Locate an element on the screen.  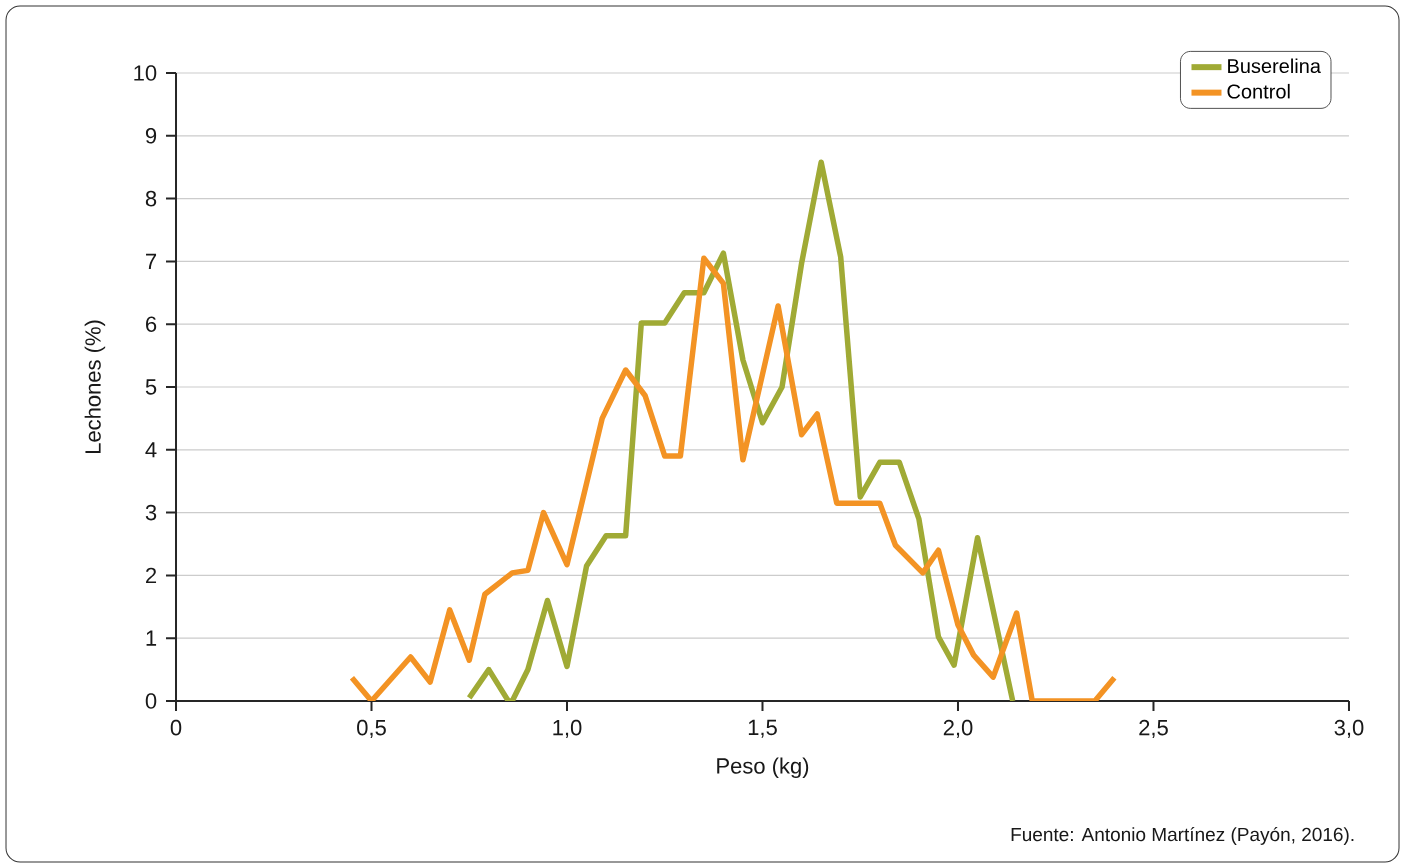
y-tick-label: 5 is located at coordinates (151, 387).